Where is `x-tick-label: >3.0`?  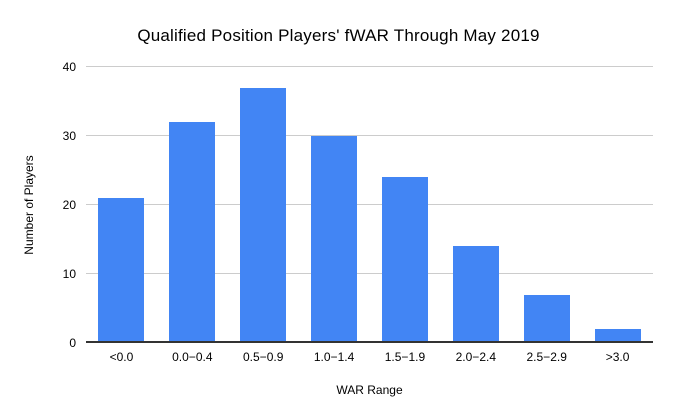 x-tick-label: >3.0 is located at coordinates (617, 357).